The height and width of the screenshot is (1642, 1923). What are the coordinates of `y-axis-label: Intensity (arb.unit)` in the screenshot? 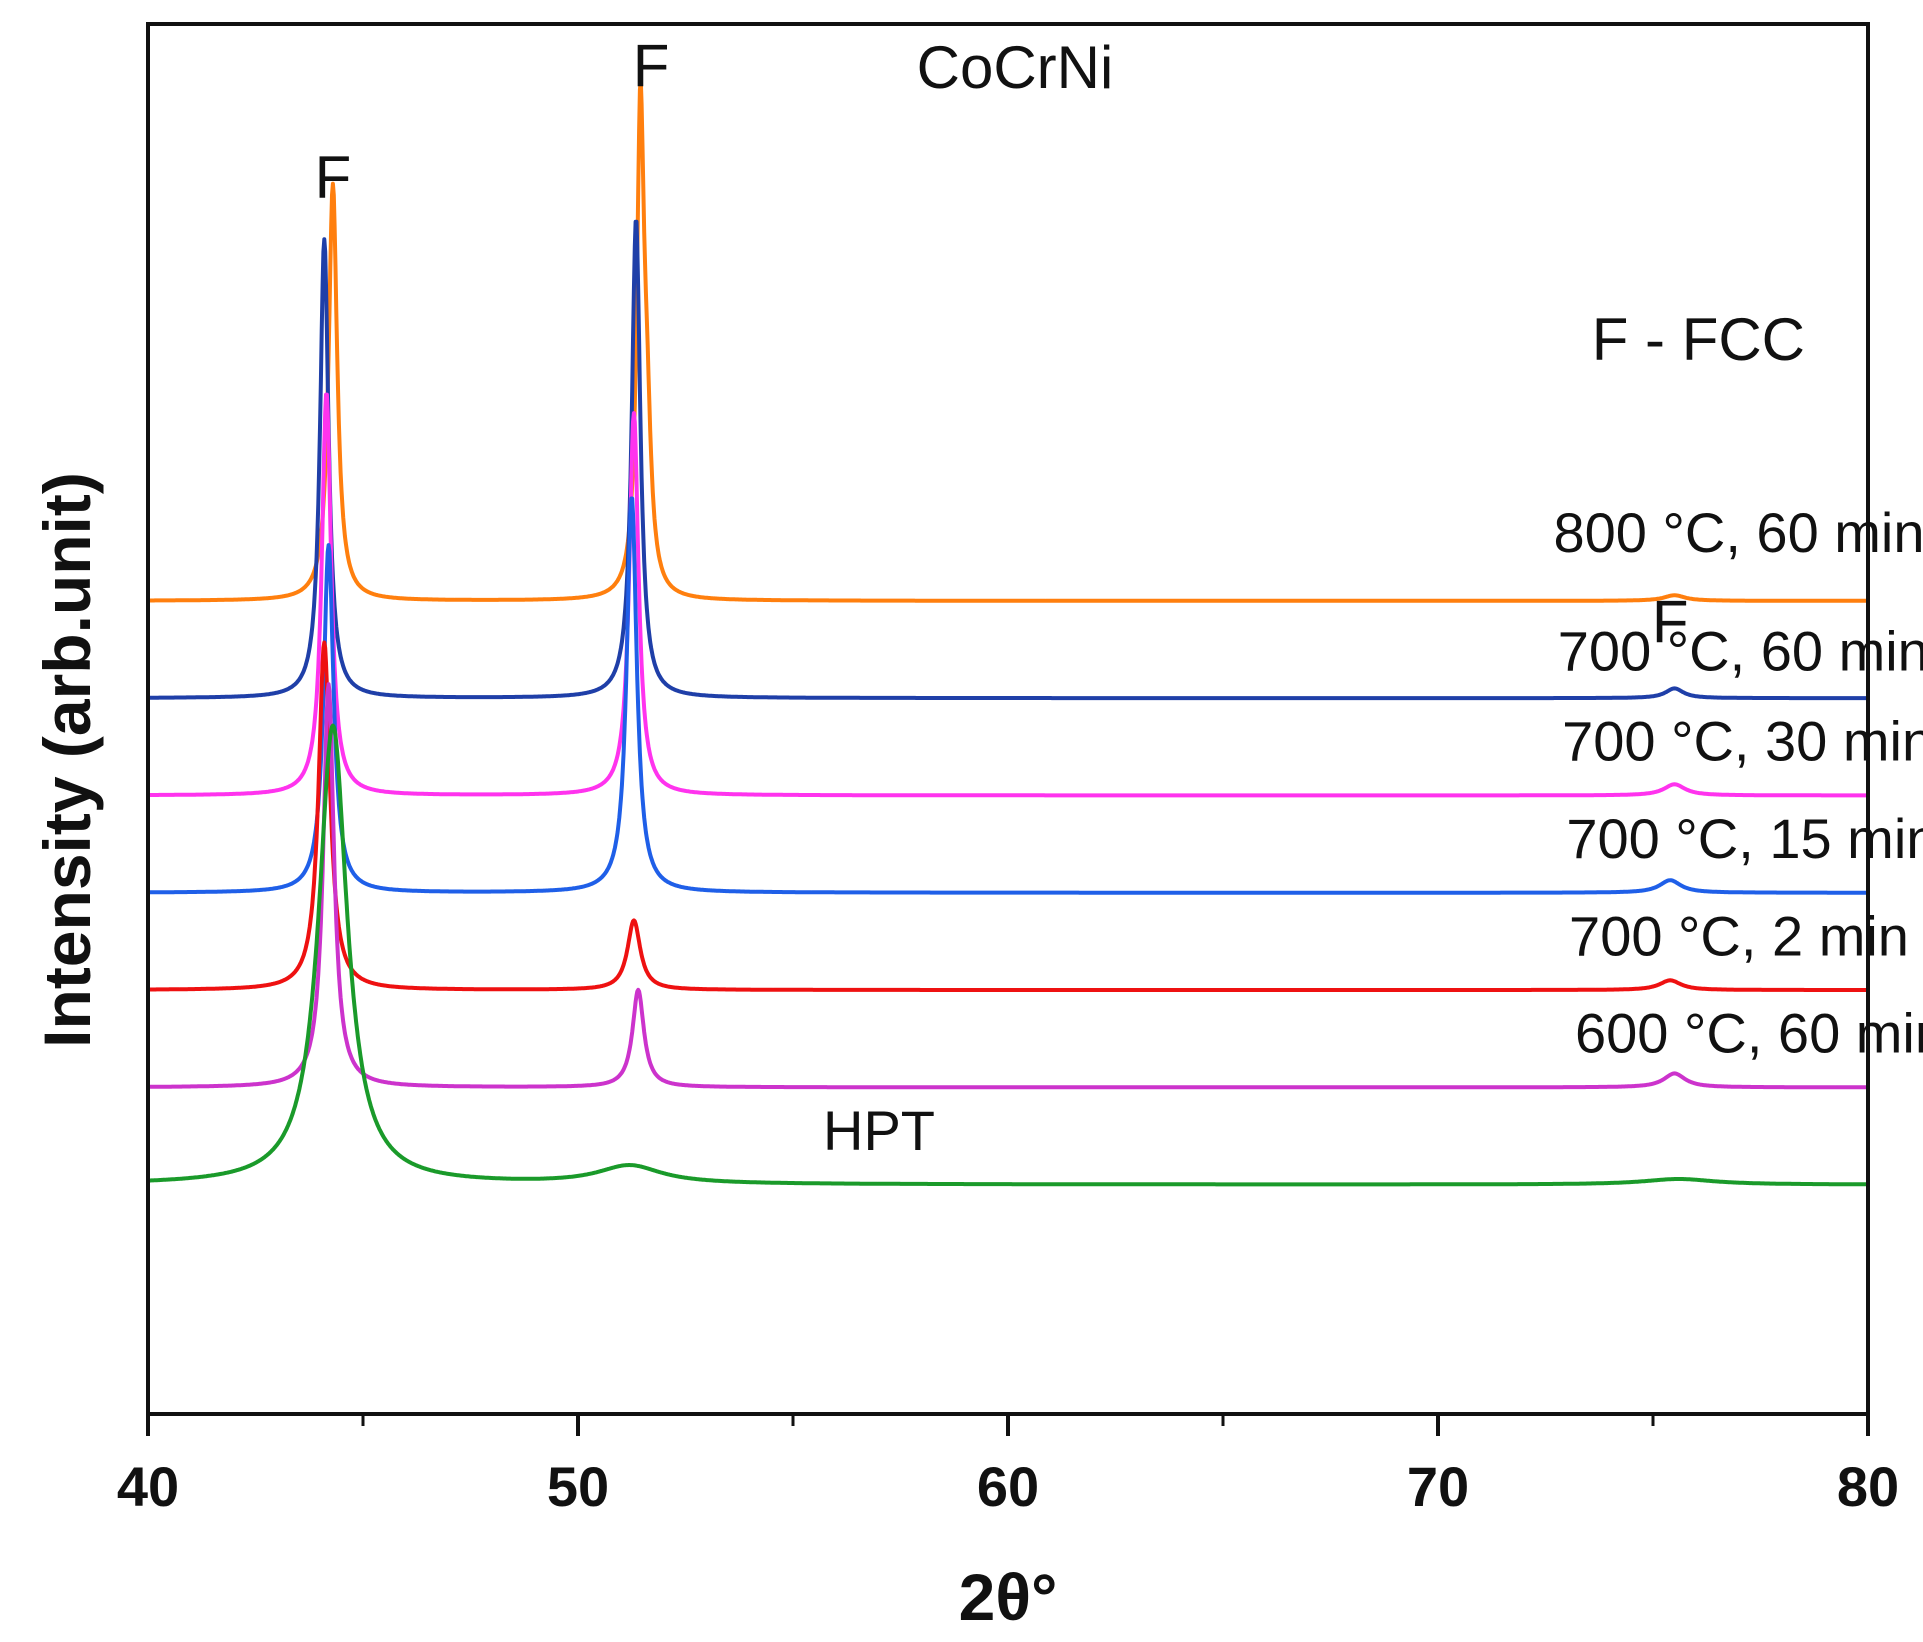 It's located at (67, 760).